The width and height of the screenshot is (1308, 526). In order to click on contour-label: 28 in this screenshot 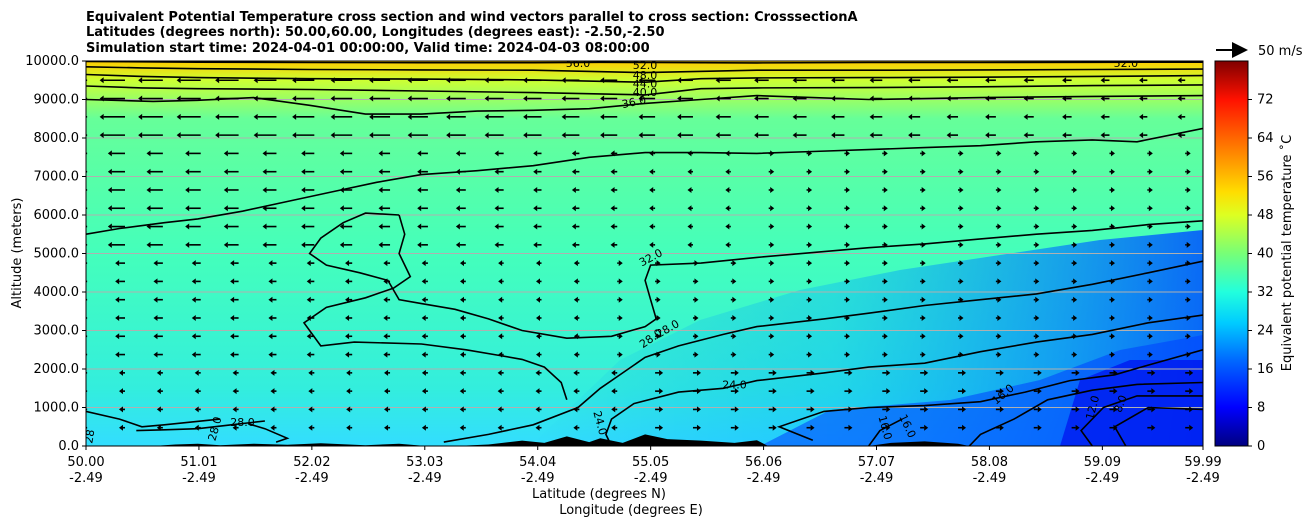, I will do `click(89, 436)`.